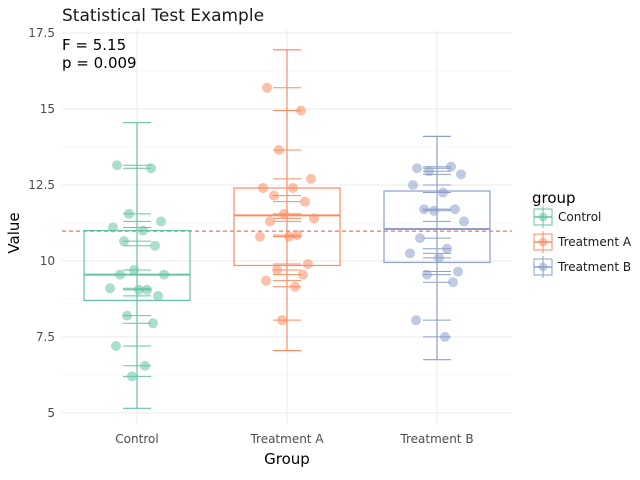  I want to click on legend-label: Control, so click(579, 217).